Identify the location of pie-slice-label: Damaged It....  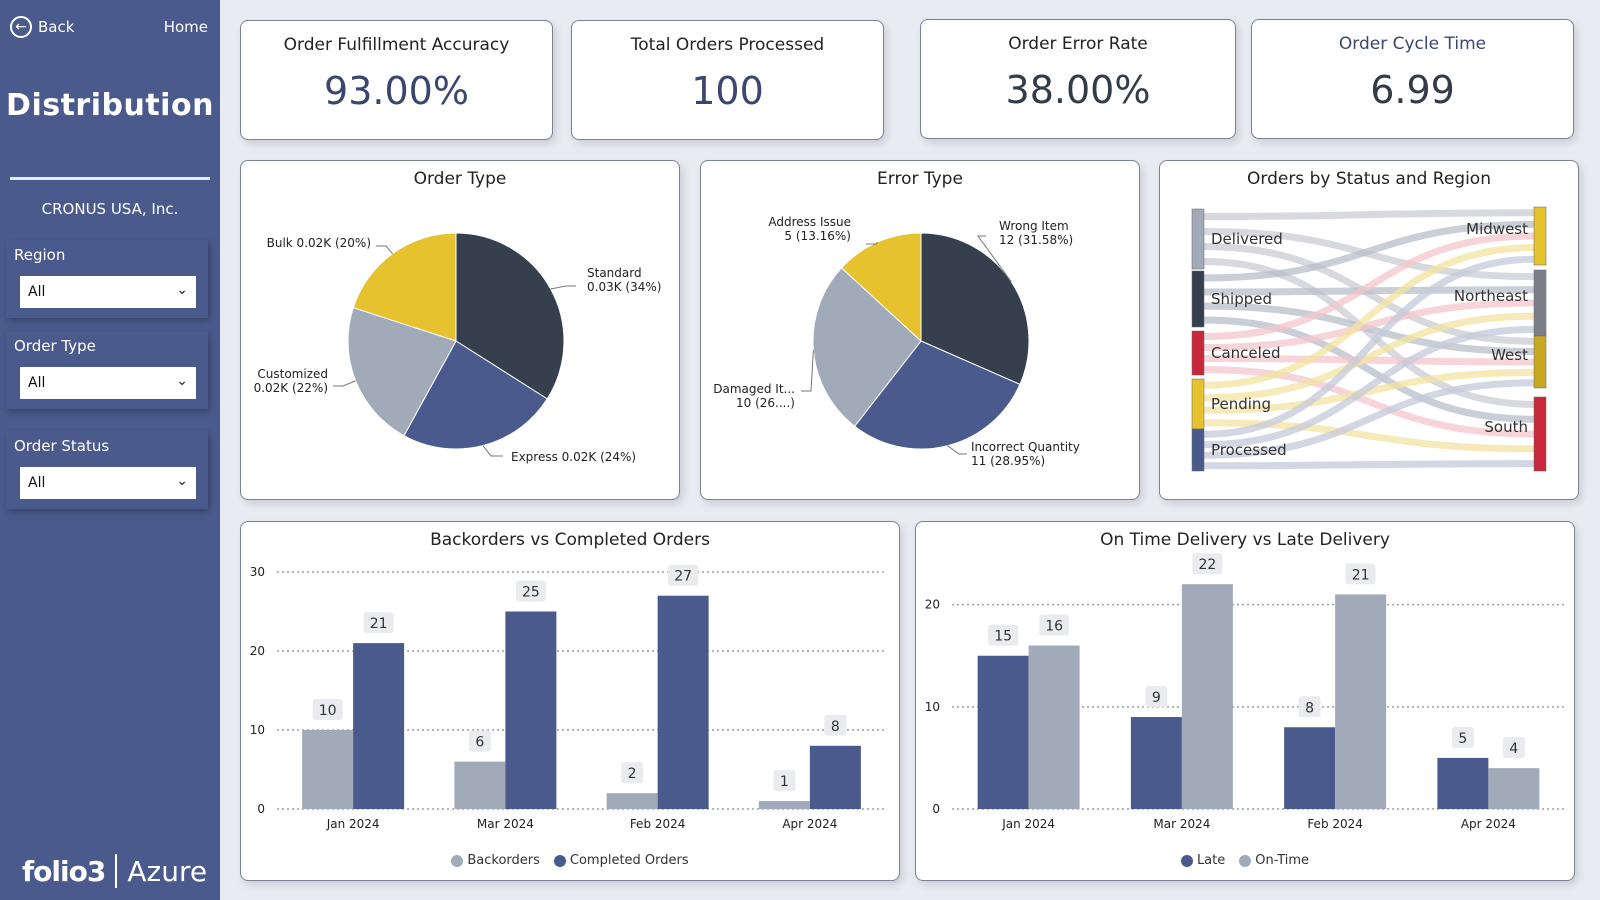
(754, 389).